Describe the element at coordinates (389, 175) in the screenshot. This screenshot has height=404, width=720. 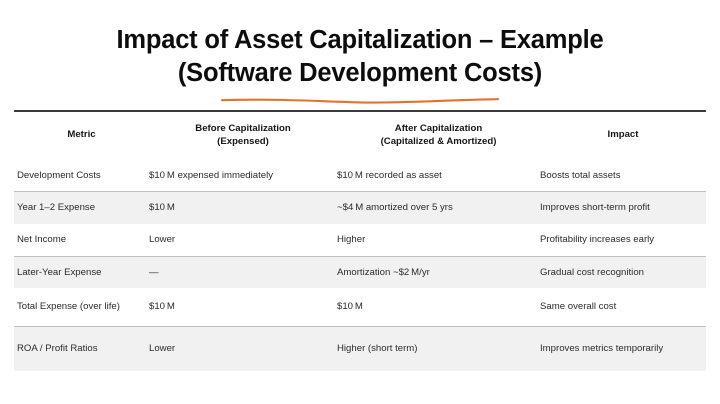
I see `cell-after: $10 M recorded as asset` at that location.